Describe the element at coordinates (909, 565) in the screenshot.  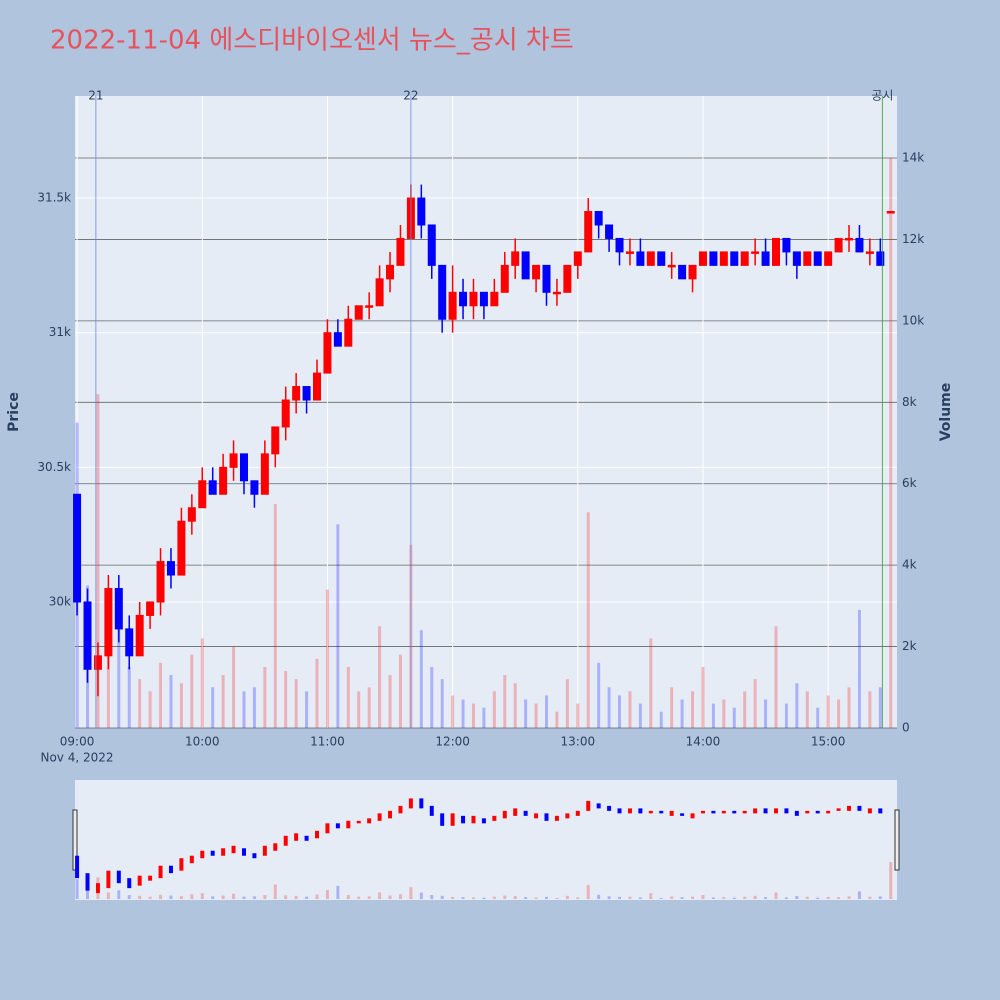
I see `y2-tick-label: 4k` at that location.